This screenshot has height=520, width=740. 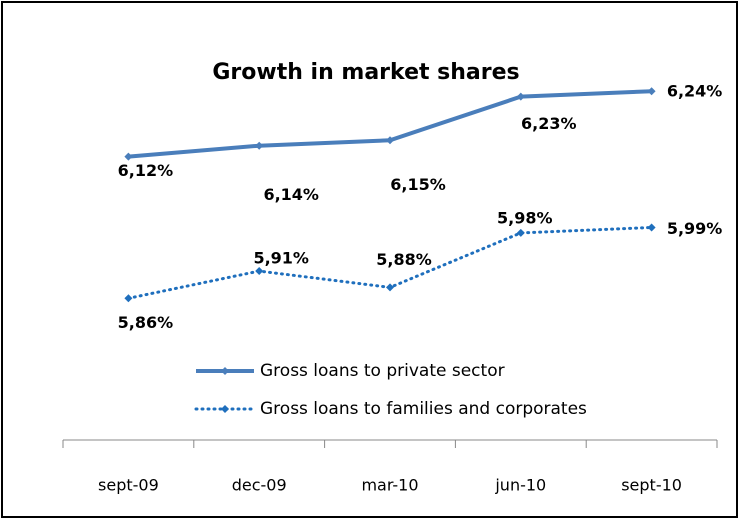 I want to click on data-label: 5,88%, so click(x=404, y=259).